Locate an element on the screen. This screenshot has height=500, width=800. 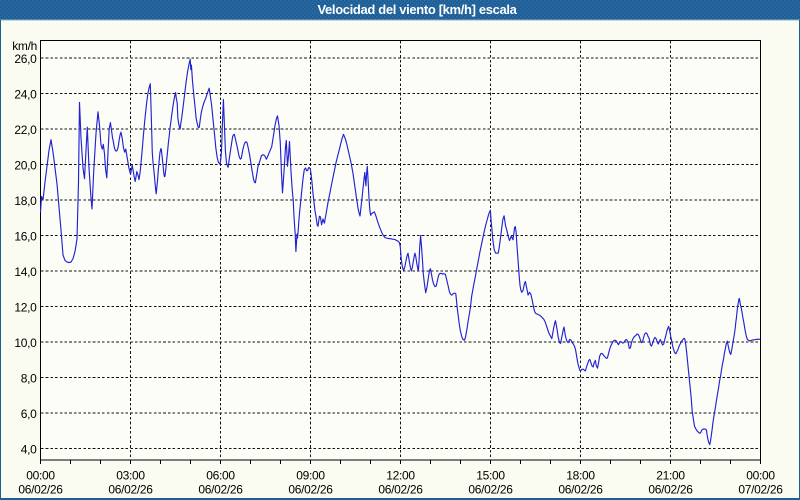
svg-text: 12,0 is located at coordinates (25, 307).